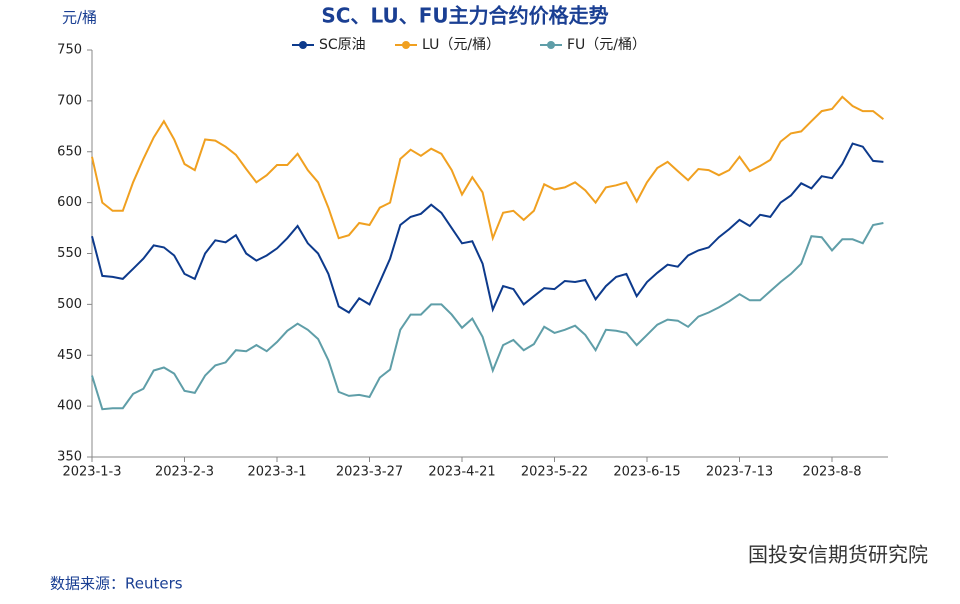 This screenshot has width=960, height=604. I want to click on x-tick-label: 2023-5-22, so click(554, 472).